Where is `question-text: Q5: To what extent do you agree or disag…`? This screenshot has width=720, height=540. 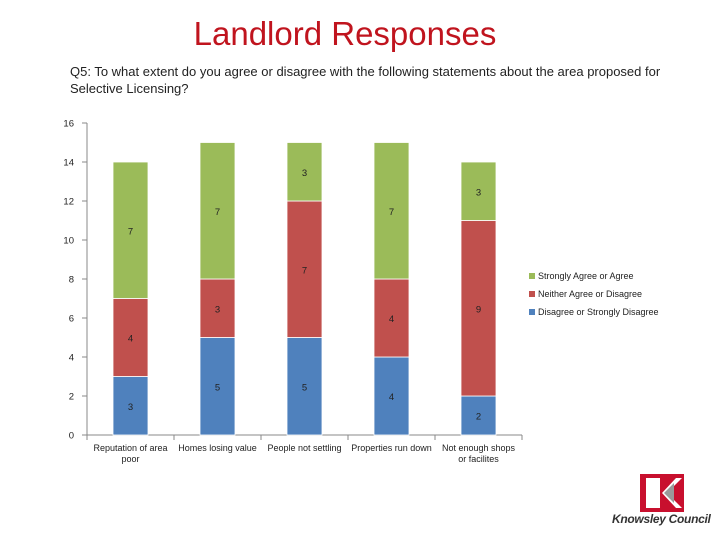 question-text: Q5: To what extent do you agree or disag… is located at coordinates (365, 80).